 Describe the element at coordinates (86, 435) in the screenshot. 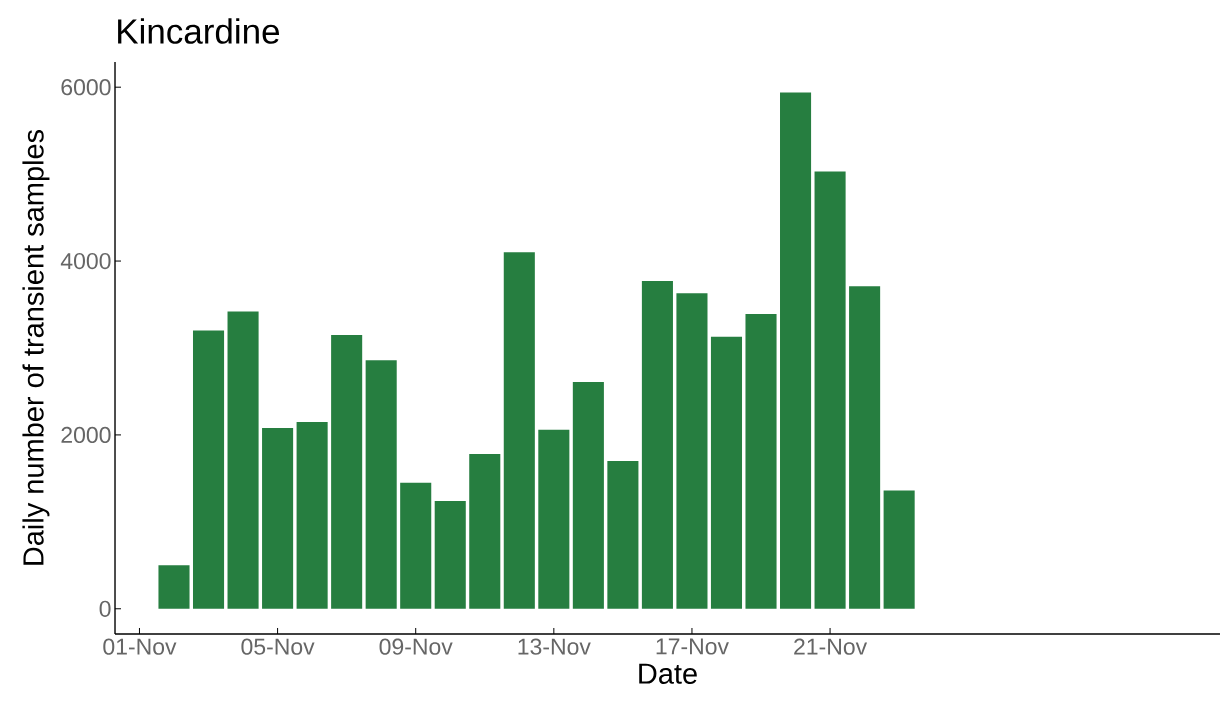

I see `y-tick-label: 2000` at that location.